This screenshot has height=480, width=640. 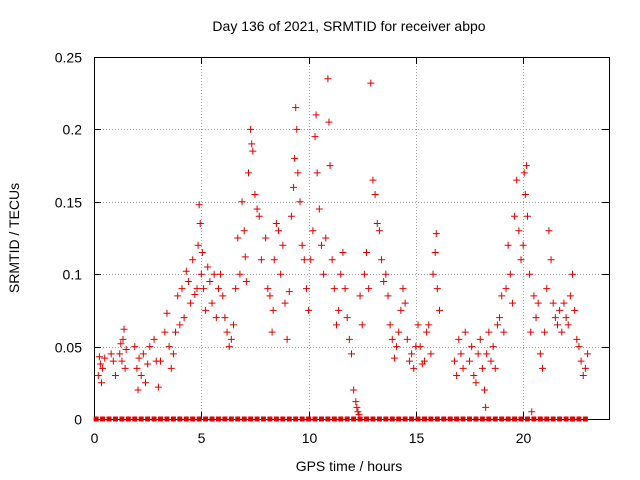 What do you see at coordinates (78, 420) in the screenshot?
I see `y-tick-label: 0` at bounding box center [78, 420].